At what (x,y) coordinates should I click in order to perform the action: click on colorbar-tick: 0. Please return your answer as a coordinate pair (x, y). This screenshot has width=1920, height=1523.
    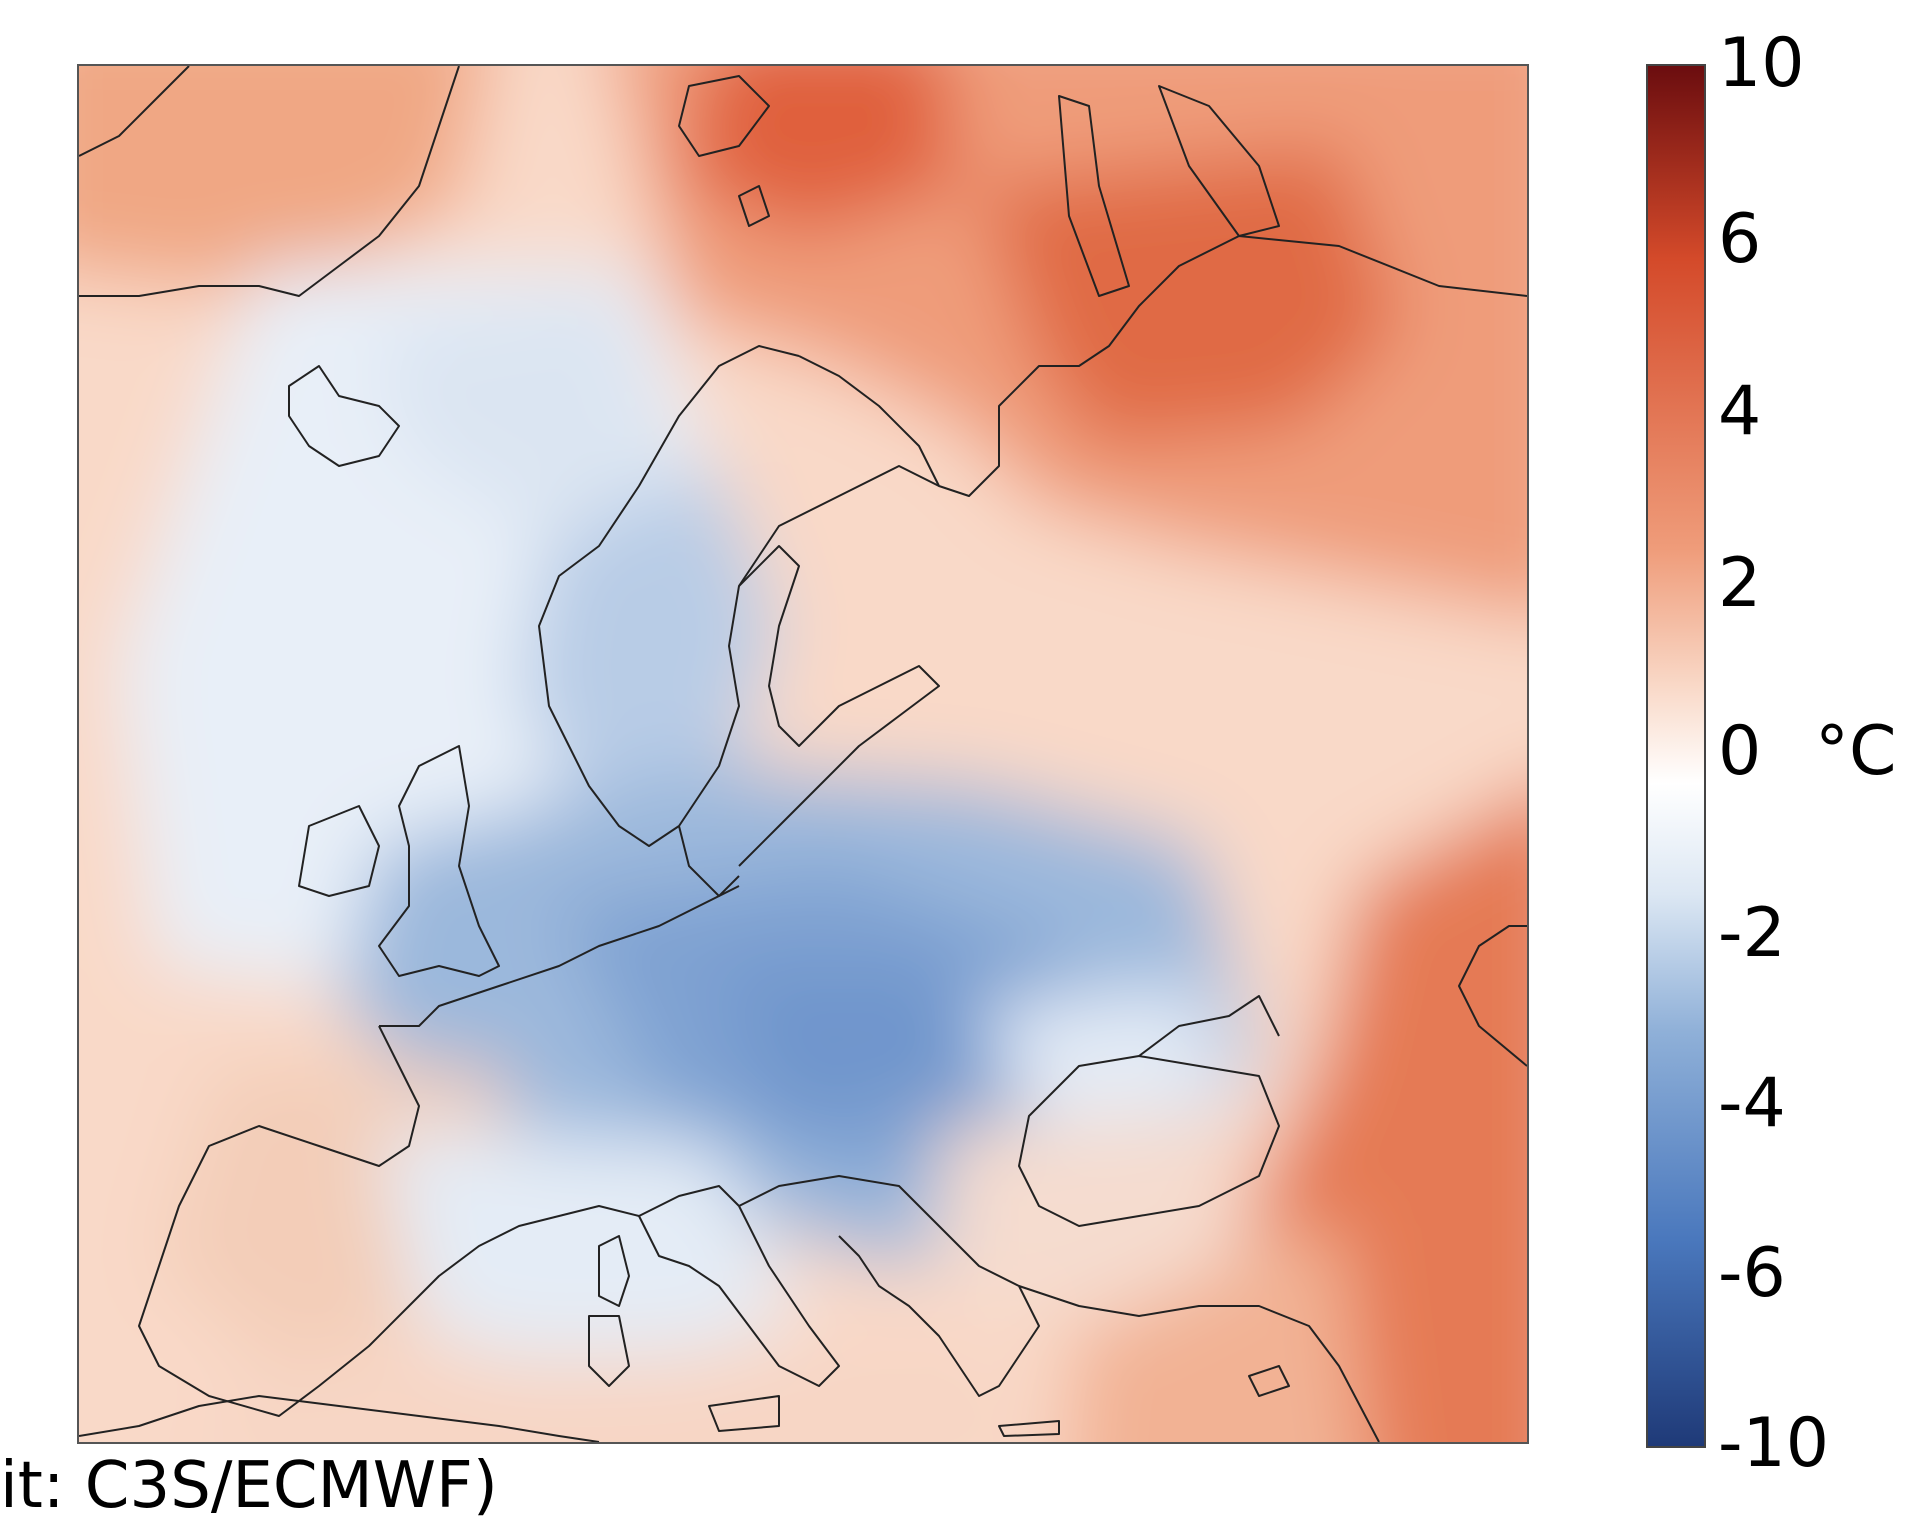
    Looking at the image, I should click on (1740, 751).